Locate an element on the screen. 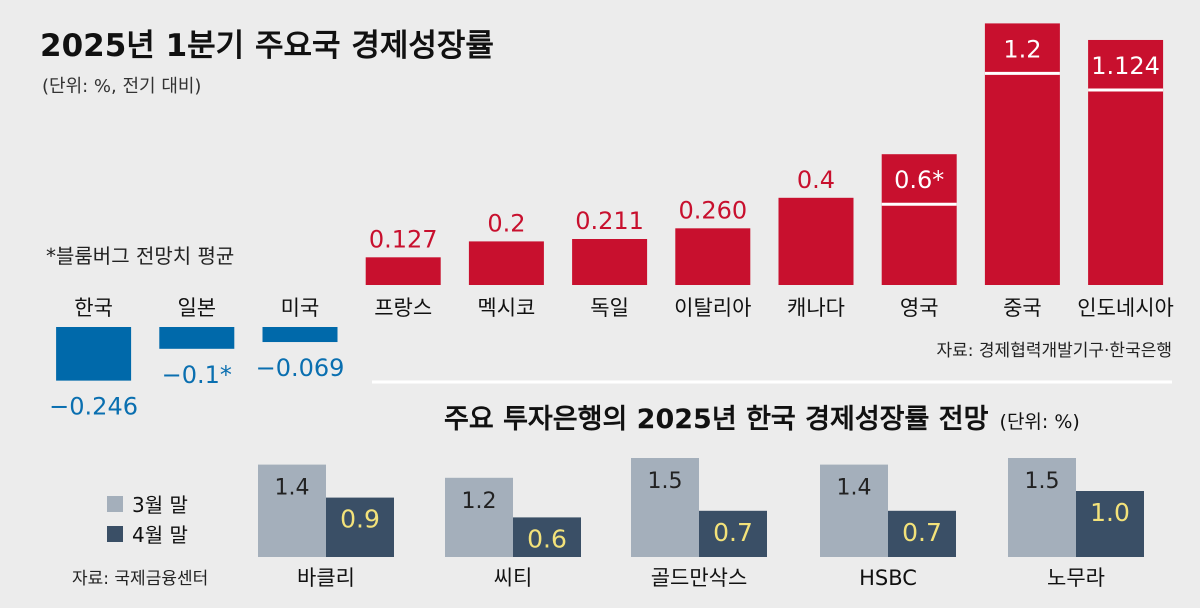  category-label: 골드만삭스 is located at coordinates (699, 578).